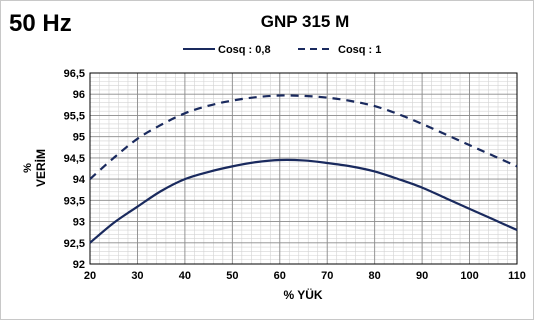  Describe the element at coordinates (469, 276) in the screenshot. I see `x-tick-label: 100` at that location.